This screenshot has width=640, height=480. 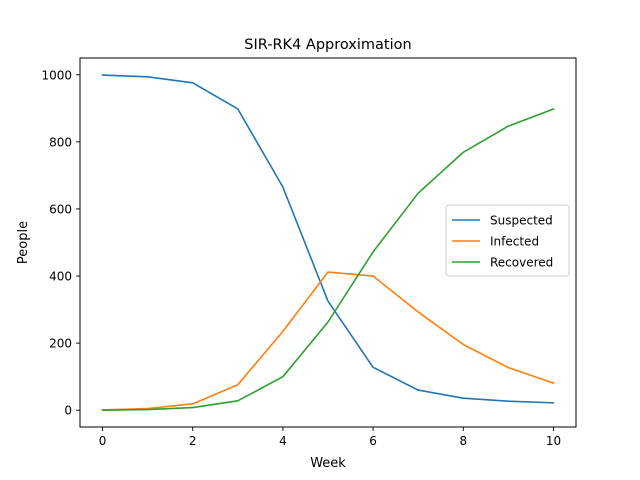 I want to click on y-tick-label: 200, so click(x=60, y=344).